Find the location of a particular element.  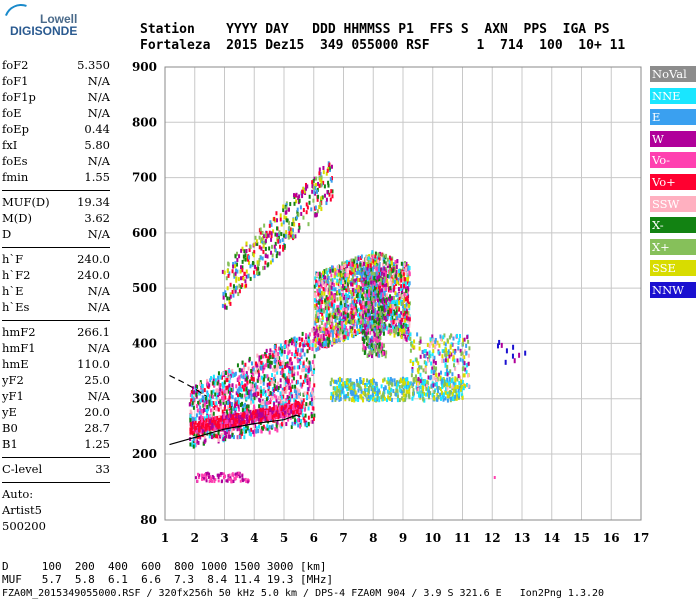

param-row: h`E N/A is located at coordinates (56, 292).